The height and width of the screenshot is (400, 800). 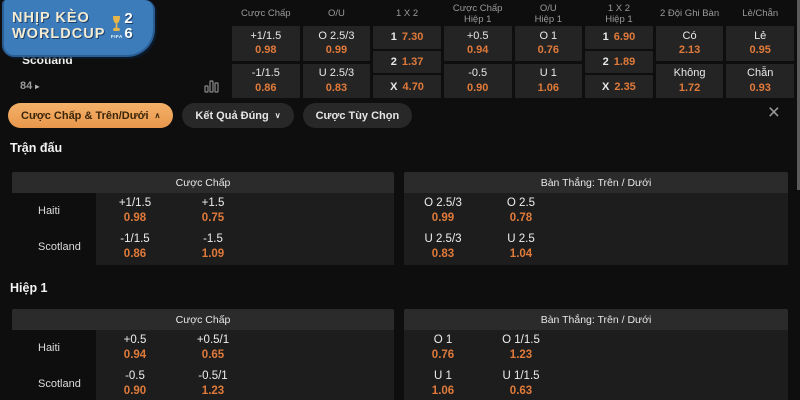 What do you see at coordinates (773, 112) in the screenshot?
I see `close-icon: ×` at bounding box center [773, 112].